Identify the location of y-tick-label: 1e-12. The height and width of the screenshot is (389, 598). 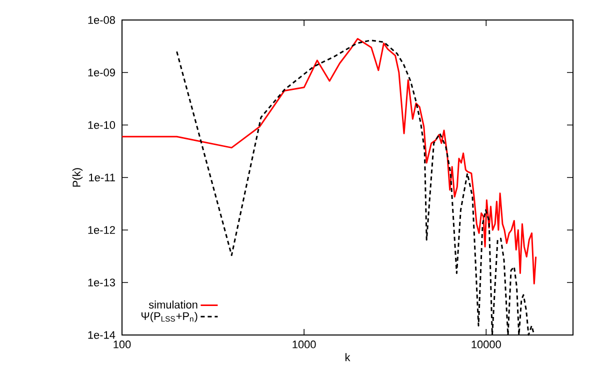
(101, 230).